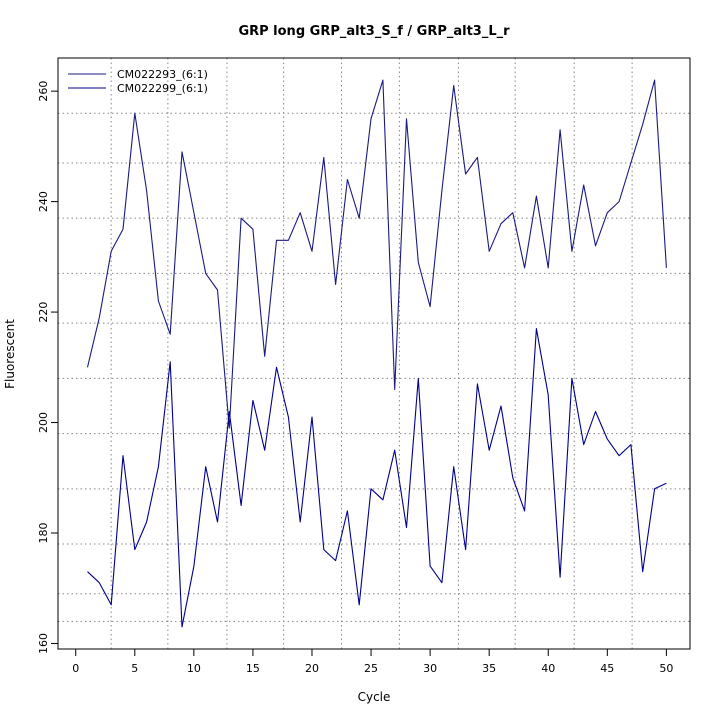 The width and height of the screenshot is (720, 720). Describe the element at coordinates (10, 354) in the screenshot. I see `y-axis-label: Fluorescent` at that location.